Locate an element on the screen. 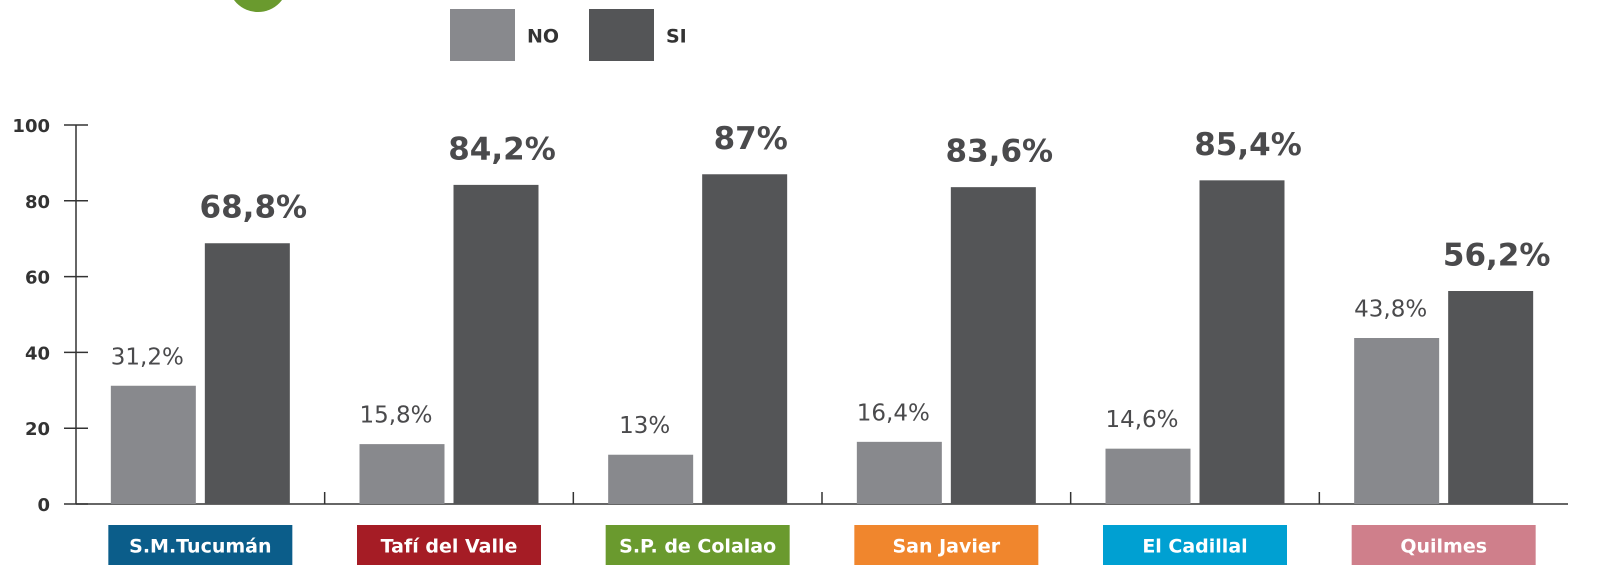  value-label: 15,8% is located at coordinates (395, 416).